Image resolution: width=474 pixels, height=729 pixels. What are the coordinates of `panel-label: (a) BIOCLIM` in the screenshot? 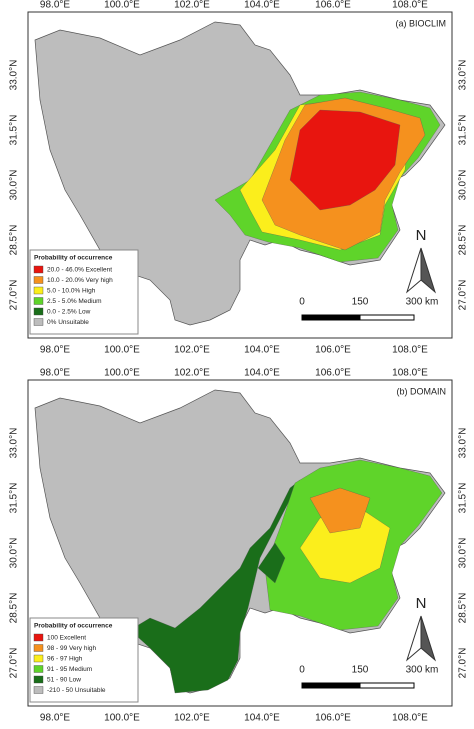 It's located at (420, 23).